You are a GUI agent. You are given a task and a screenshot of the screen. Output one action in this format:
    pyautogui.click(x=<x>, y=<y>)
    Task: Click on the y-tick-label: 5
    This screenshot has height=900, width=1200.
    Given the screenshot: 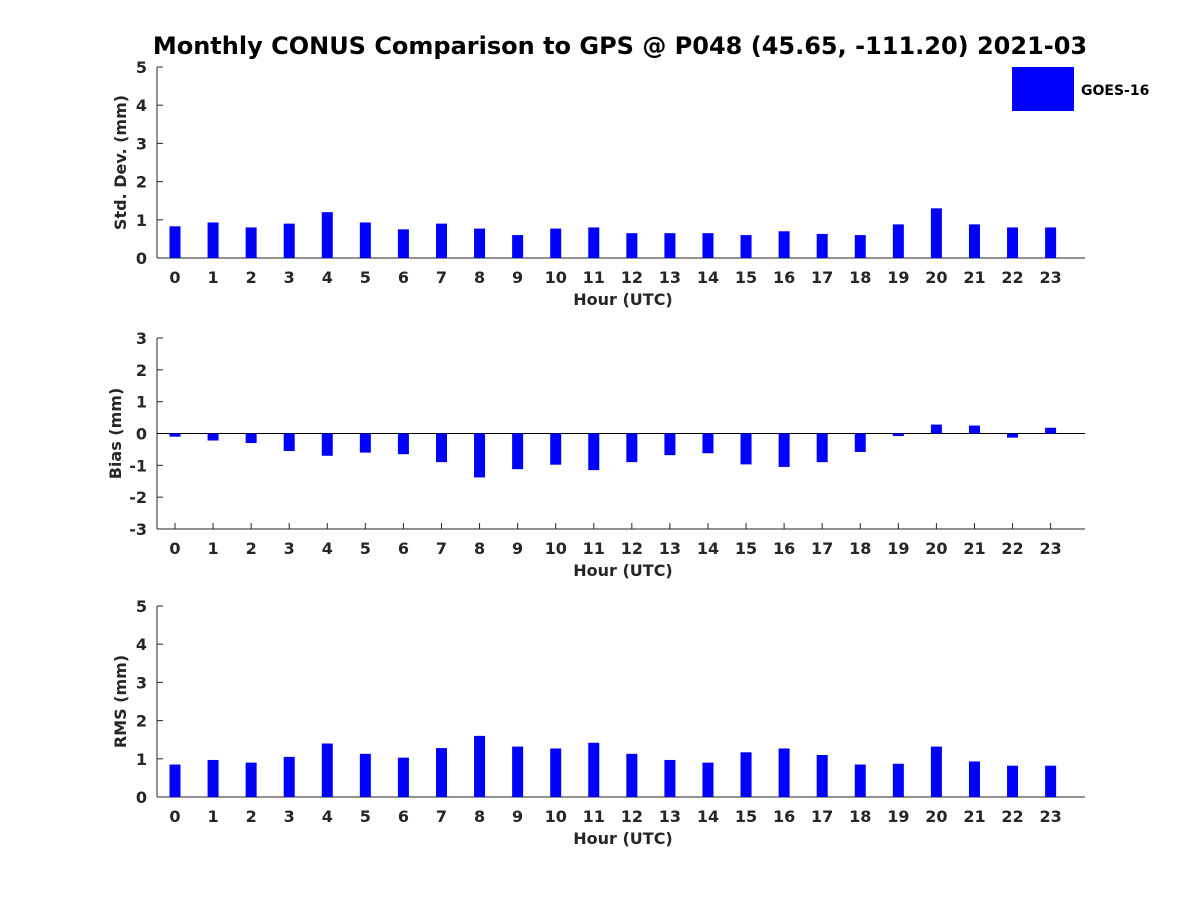 What is the action you would take?
    pyautogui.click(x=141, y=67)
    